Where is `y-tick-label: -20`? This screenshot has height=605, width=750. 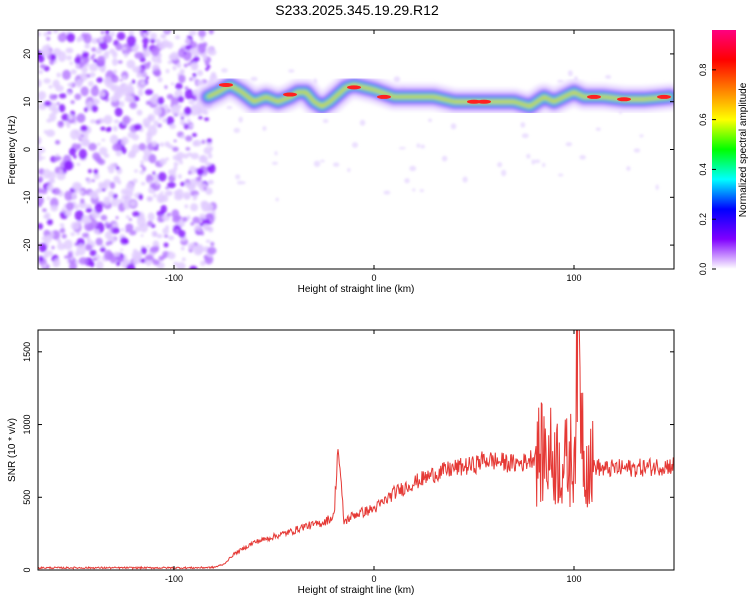
y-tick-label: -20 is located at coordinates (27, 245).